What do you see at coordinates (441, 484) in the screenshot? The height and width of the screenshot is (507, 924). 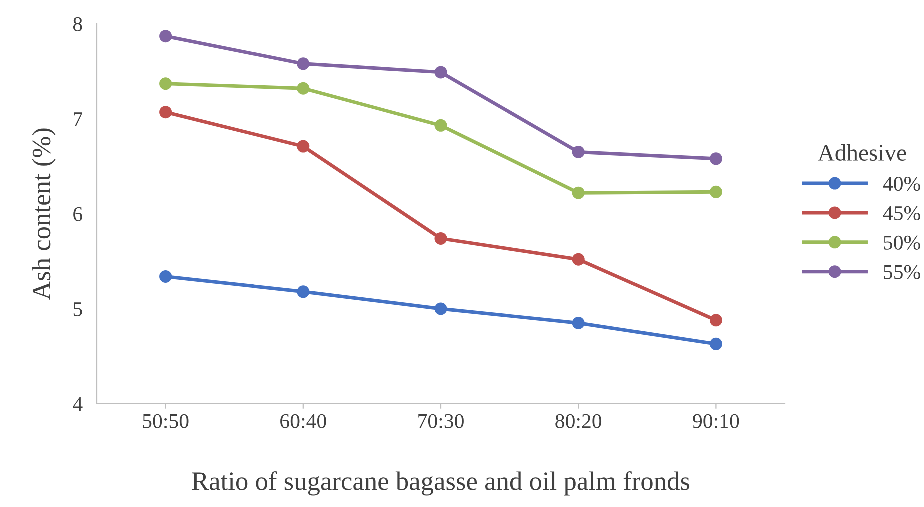 I see `x-axis-title: Ratio of sugarcane bagasse and oil palm fronds` at bounding box center [441, 484].